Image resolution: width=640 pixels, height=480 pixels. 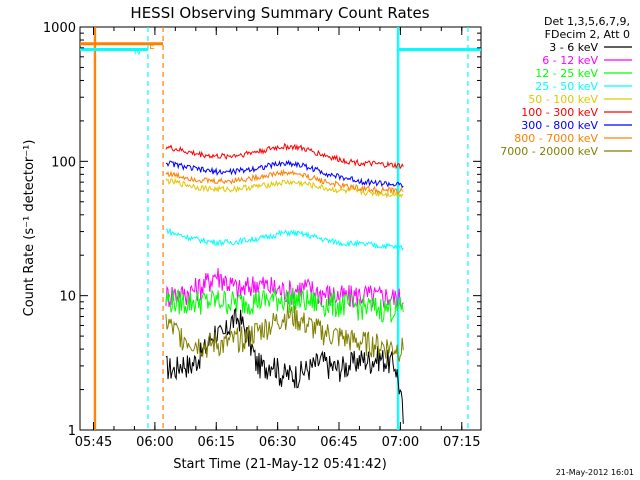 I want to click on timestamp-annotation: 21-May-2012 16:01, so click(x=595, y=472).